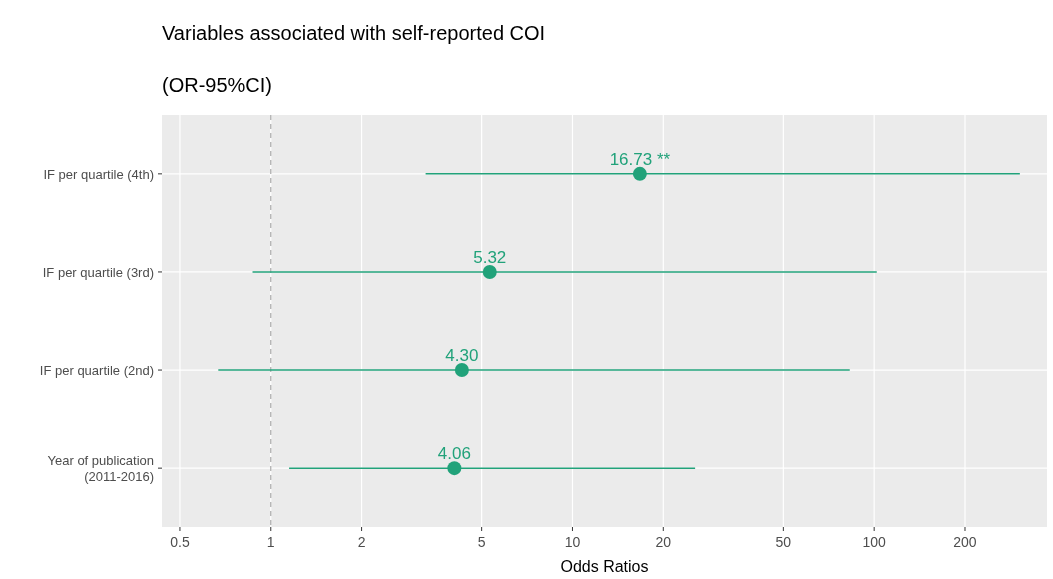  Describe the element at coordinates (965, 542) in the screenshot. I see `x-tick-label: 200` at that location.